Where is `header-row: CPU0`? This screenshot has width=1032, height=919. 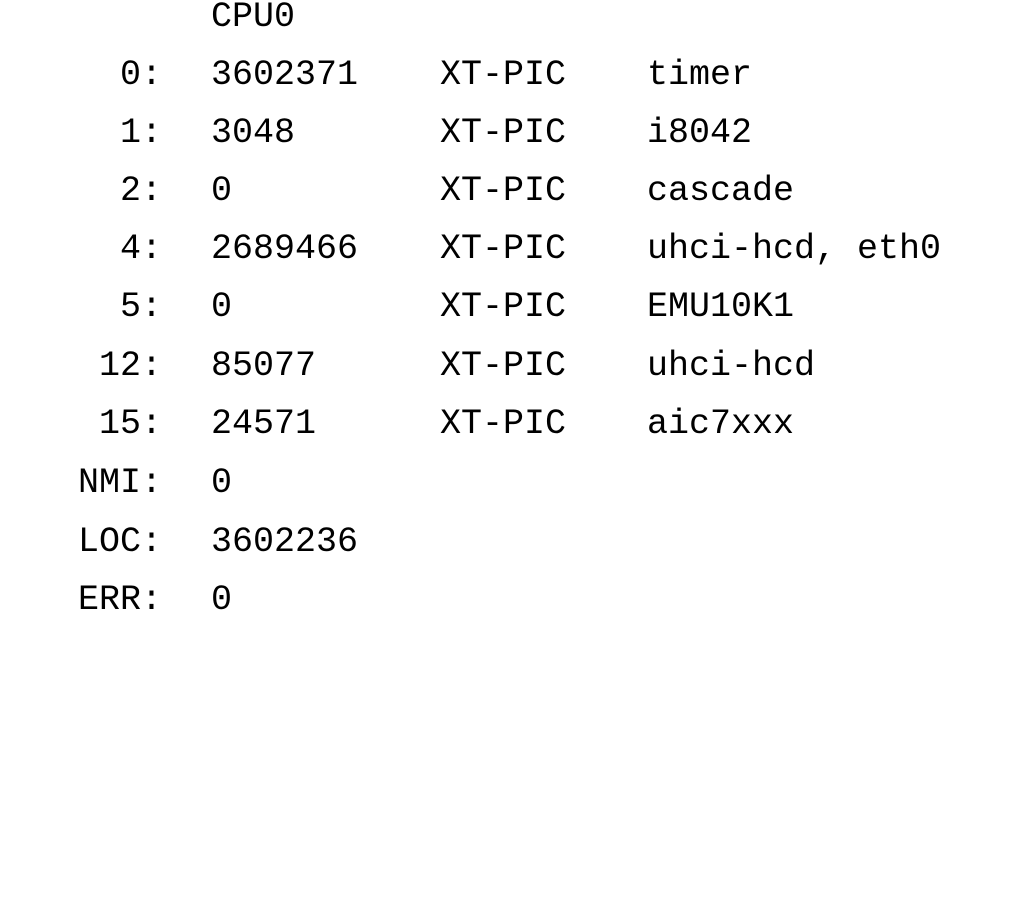
header-row: CPU0 is located at coordinates (516, 23).